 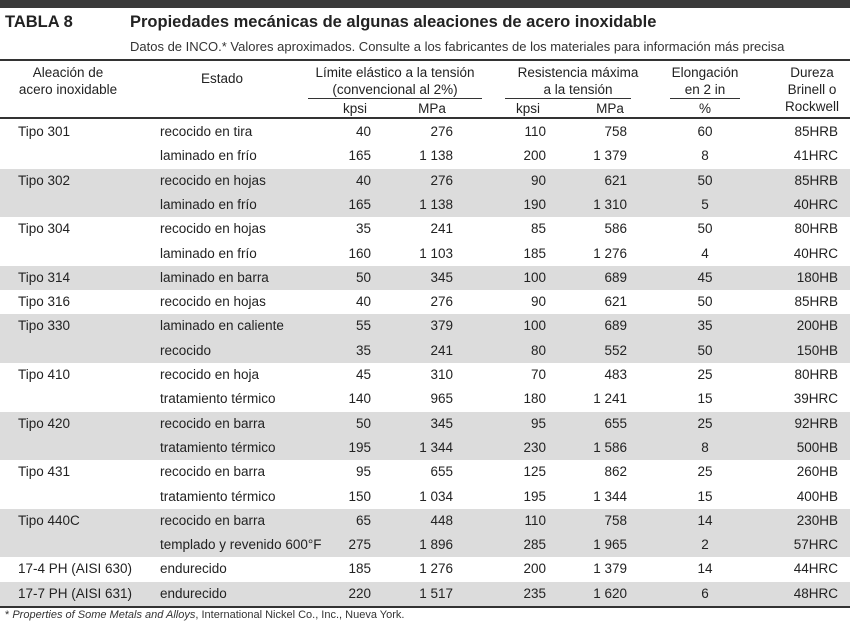 What do you see at coordinates (705, 156) in the screenshot?
I see `cell-elong: 8` at bounding box center [705, 156].